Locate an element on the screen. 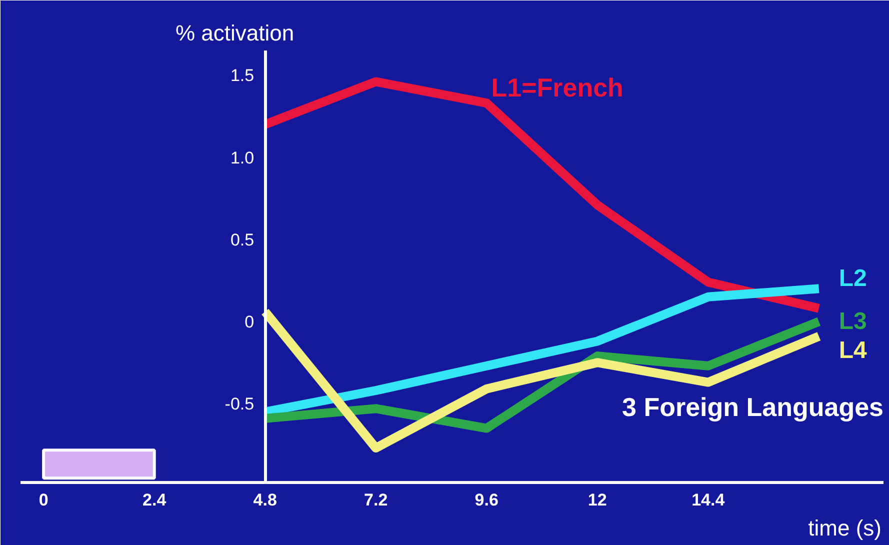  x-tick-label: 9.6 is located at coordinates (486, 500).